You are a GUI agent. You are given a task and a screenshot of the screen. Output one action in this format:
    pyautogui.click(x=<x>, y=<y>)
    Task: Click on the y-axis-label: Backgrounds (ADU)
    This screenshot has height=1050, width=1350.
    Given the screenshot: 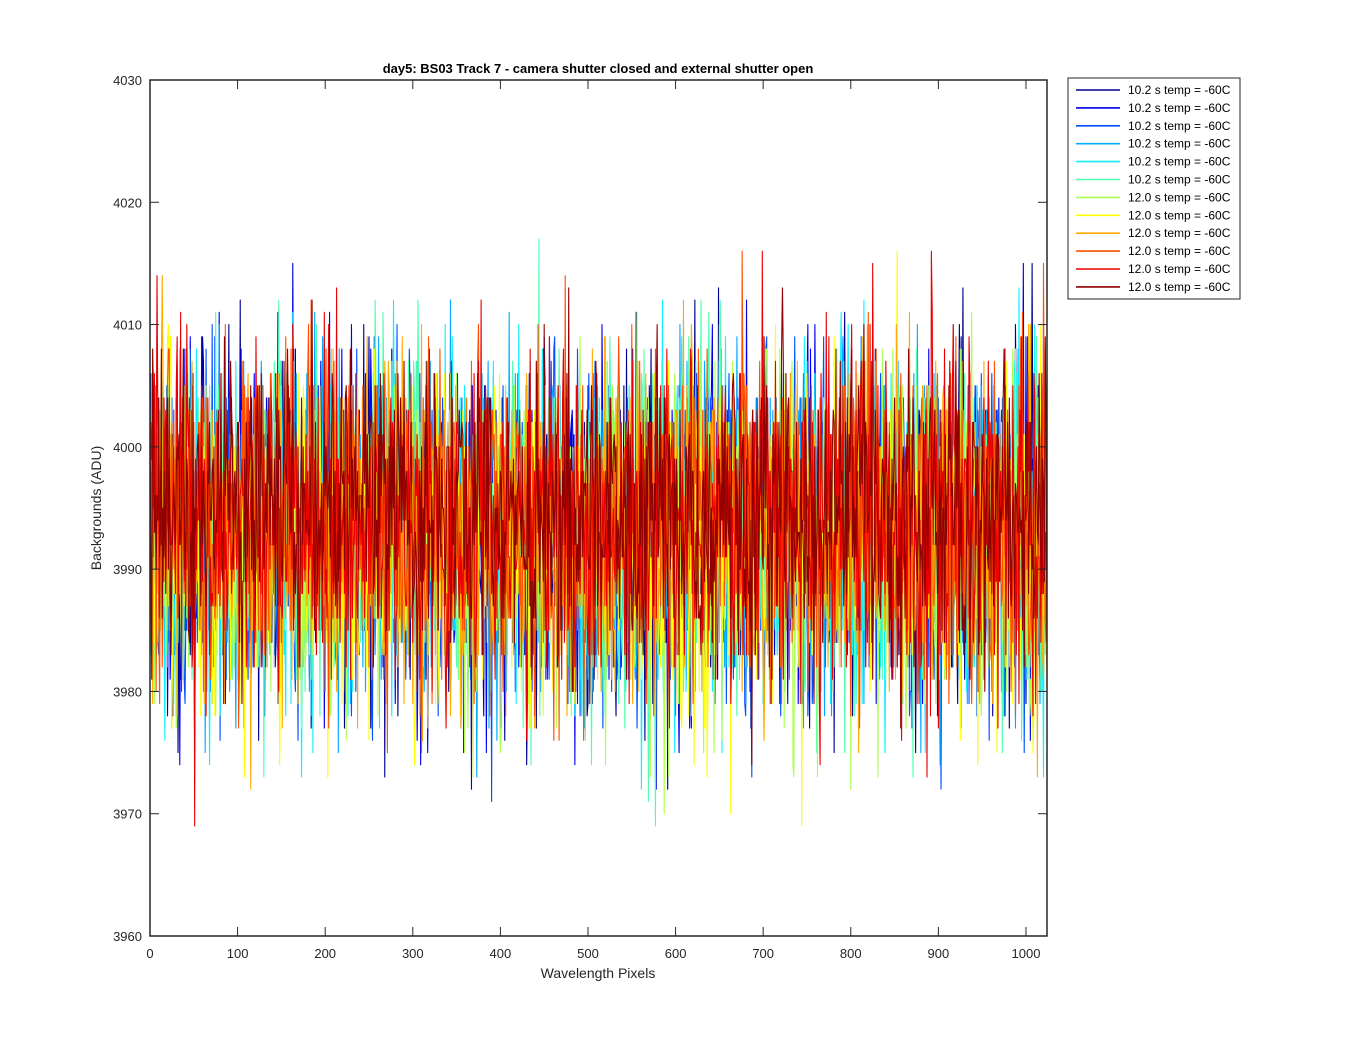 What is the action you would take?
    pyautogui.click(x=96, y=508)
    